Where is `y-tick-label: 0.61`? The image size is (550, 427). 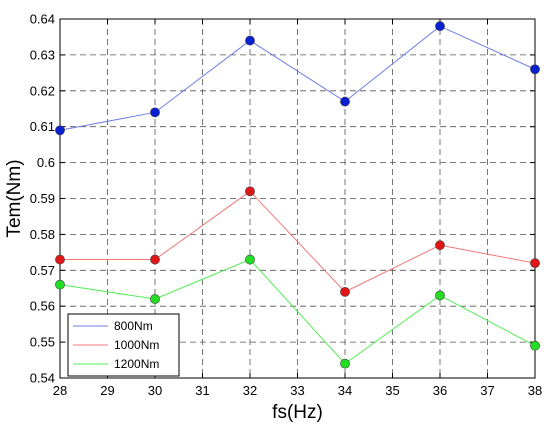
y-tick-label: 0.61 is located at coordinates (42, 126).